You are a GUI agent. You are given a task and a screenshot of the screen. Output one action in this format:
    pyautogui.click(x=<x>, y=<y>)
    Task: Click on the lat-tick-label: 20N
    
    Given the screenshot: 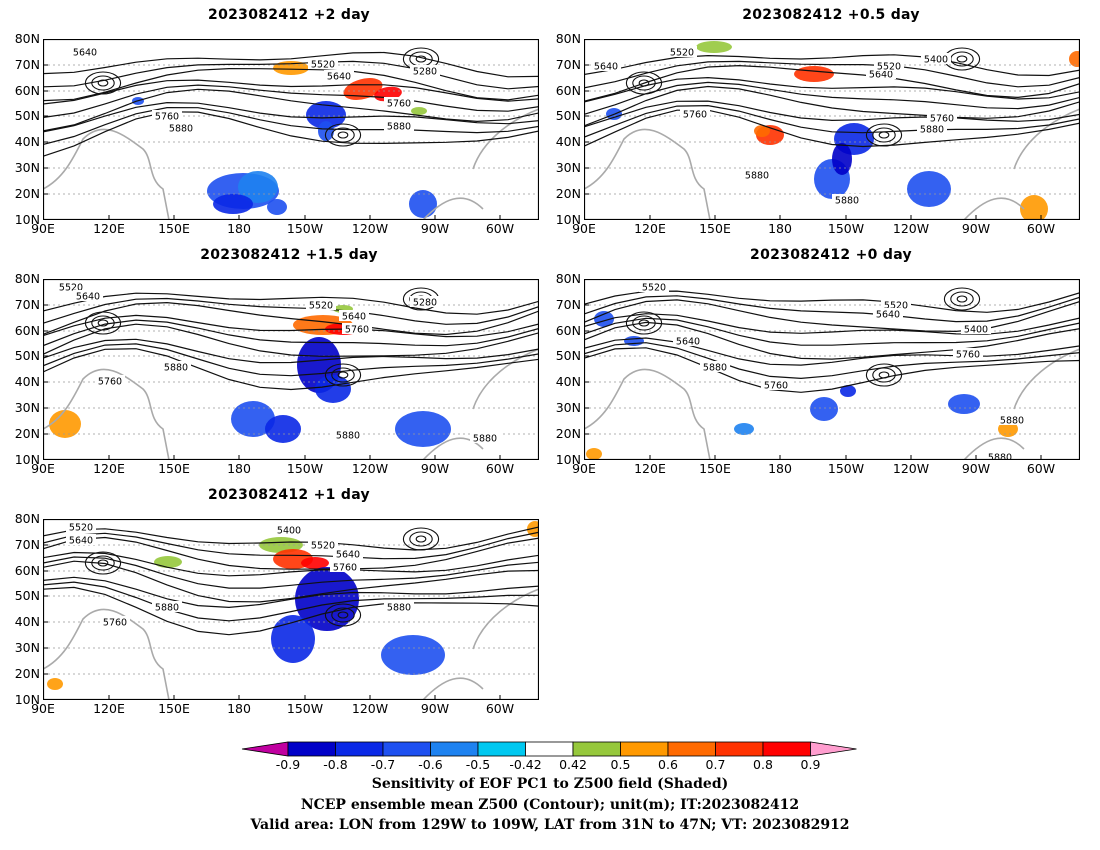 What is the action you would take?
    pyautogui.click(x=27, y=193)
    